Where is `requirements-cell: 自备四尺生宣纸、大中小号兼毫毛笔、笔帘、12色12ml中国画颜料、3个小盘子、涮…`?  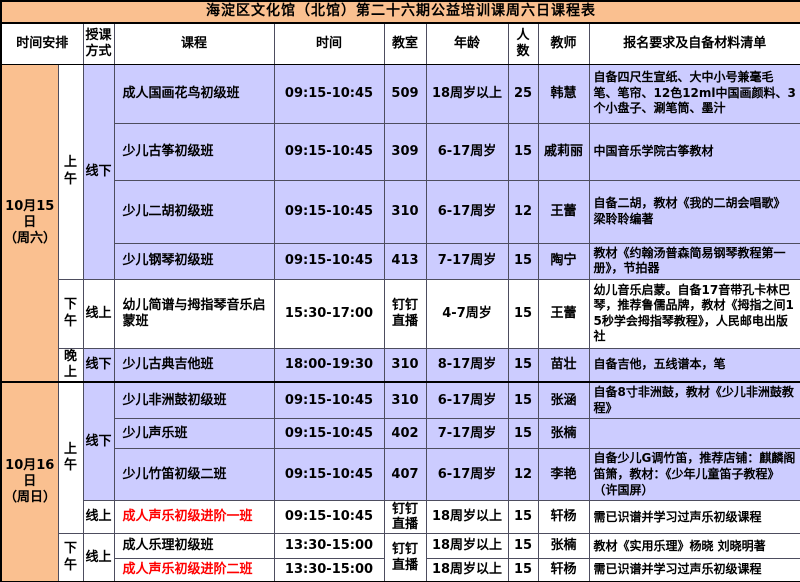
requirements-cell: 自备四尺生宣纸、大中小号兼毫毛笔、笔帘、12色12ml中国画颜料、3个小盘子、涮… is located at coordinates (694, 93).